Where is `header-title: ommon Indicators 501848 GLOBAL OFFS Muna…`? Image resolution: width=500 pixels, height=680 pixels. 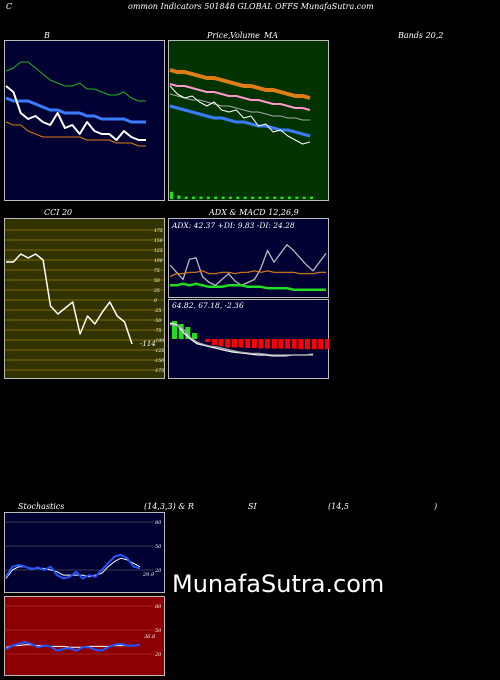
header-title: ommon Indicators 501848 GLOBAL OFFS Muna… is located at coordinates (251, 6).